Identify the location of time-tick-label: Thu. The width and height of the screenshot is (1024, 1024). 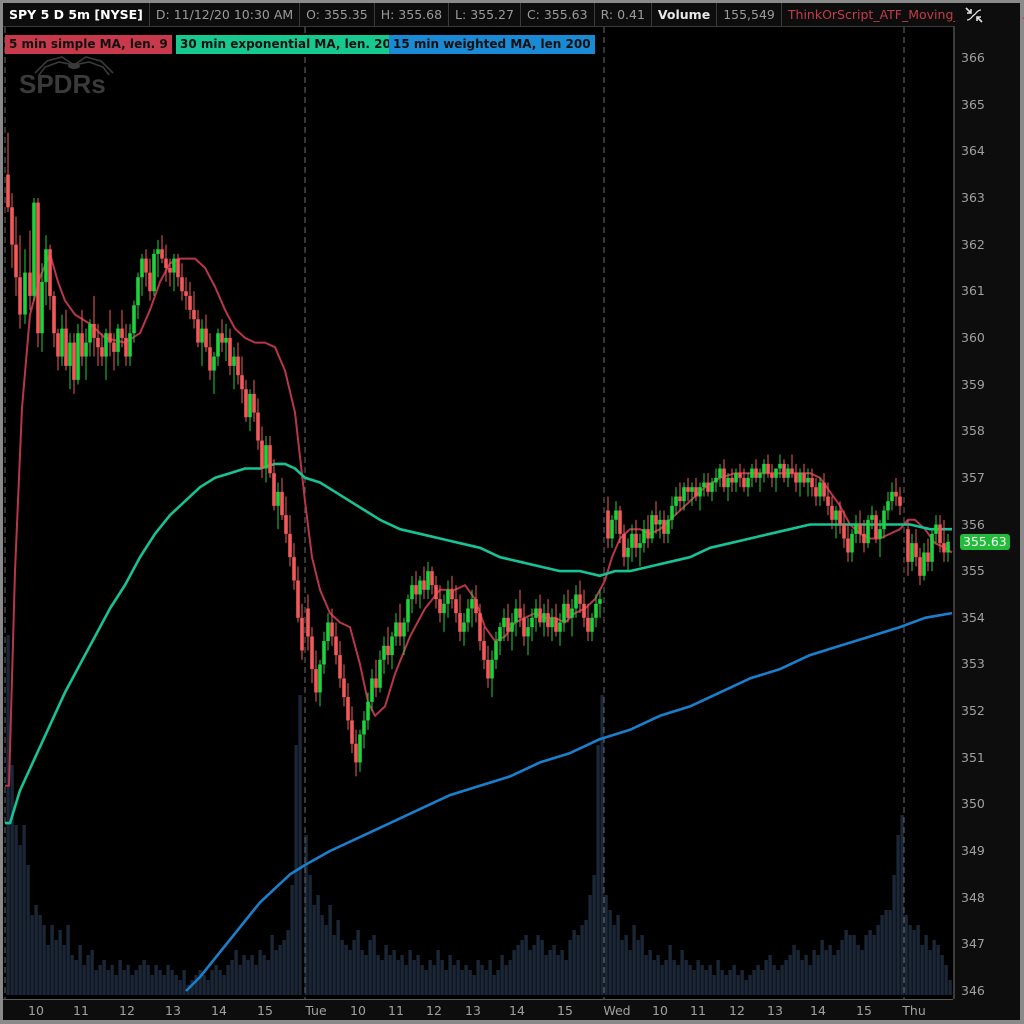
(914, 1010).